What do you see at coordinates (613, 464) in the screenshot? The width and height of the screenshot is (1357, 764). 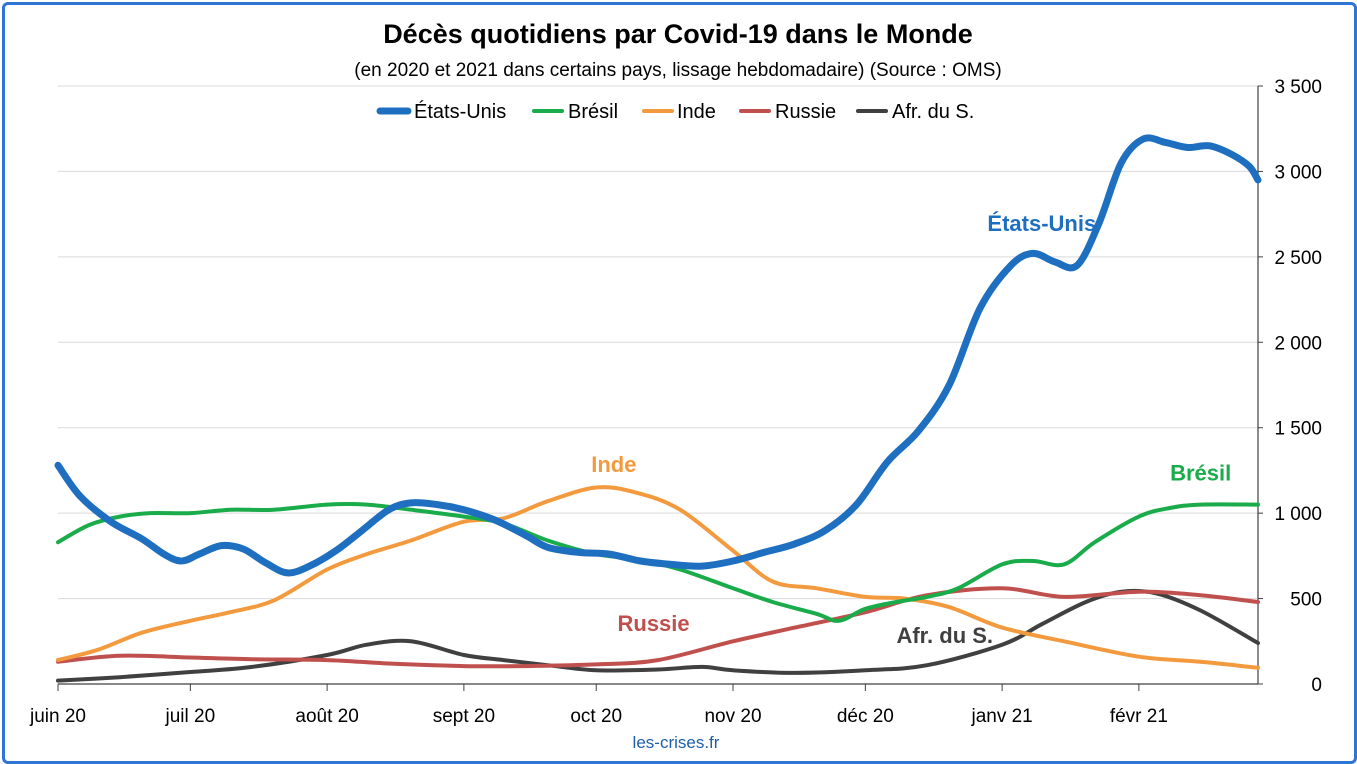 I see `series-label-inde: Inde` at bounding box center [613, 464].